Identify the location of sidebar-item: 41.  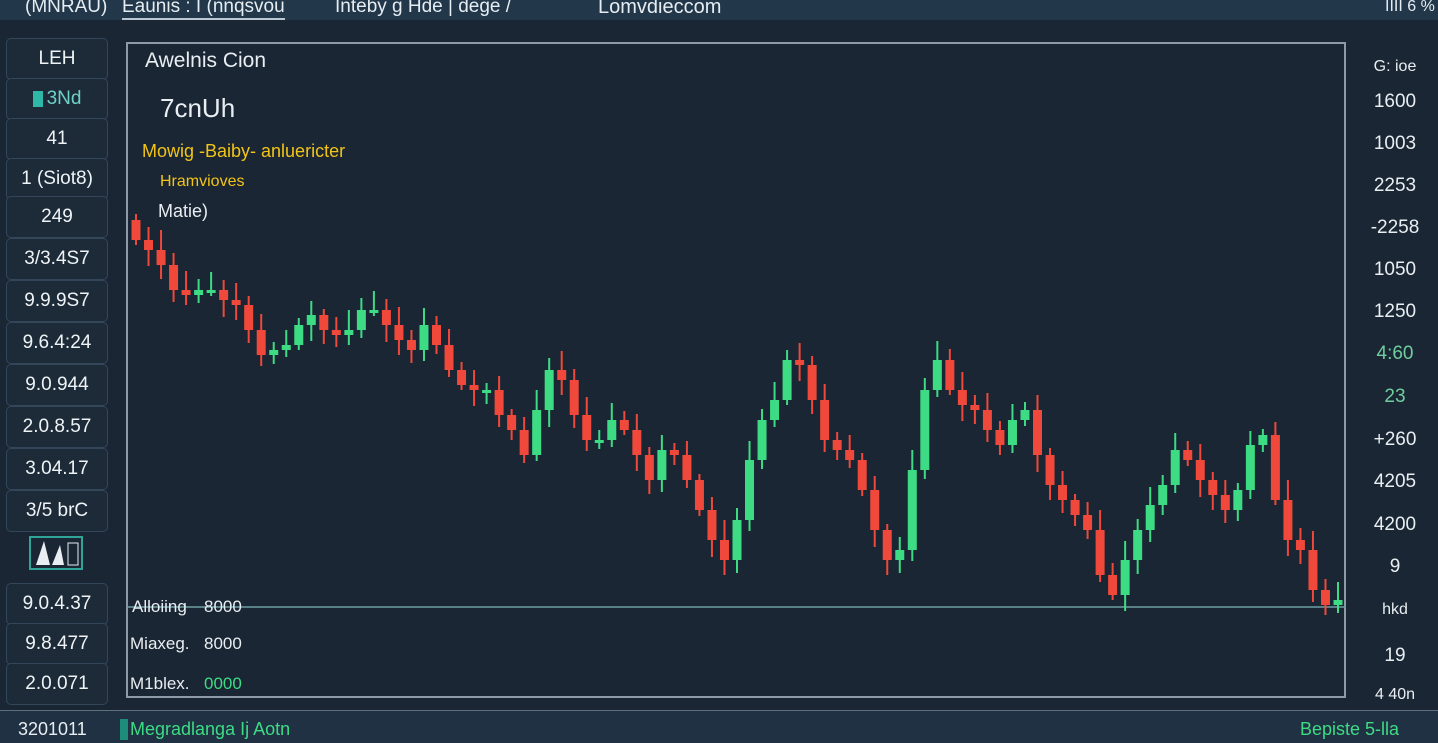
(57, 139).